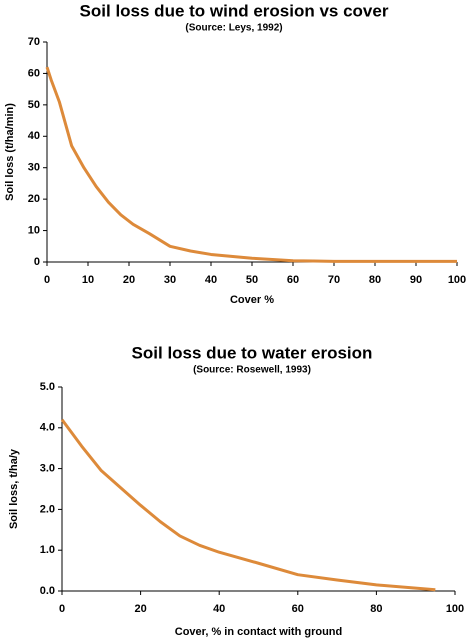  What do you see at coordinates (10, 152) in the screenshot?
I see `y-axis-label: Soil loss (t/ha/min)` at bounding box center [10, 152].